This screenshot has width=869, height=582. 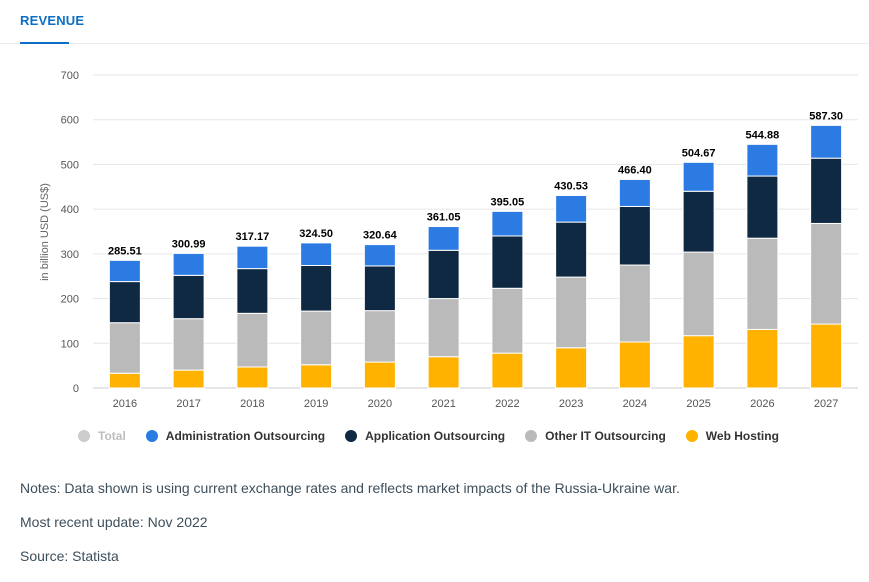 What do you see at coordinates (507, 404) in the screenshot?
I see `x-tick-label: 2022` at bounding box center [507, 404].